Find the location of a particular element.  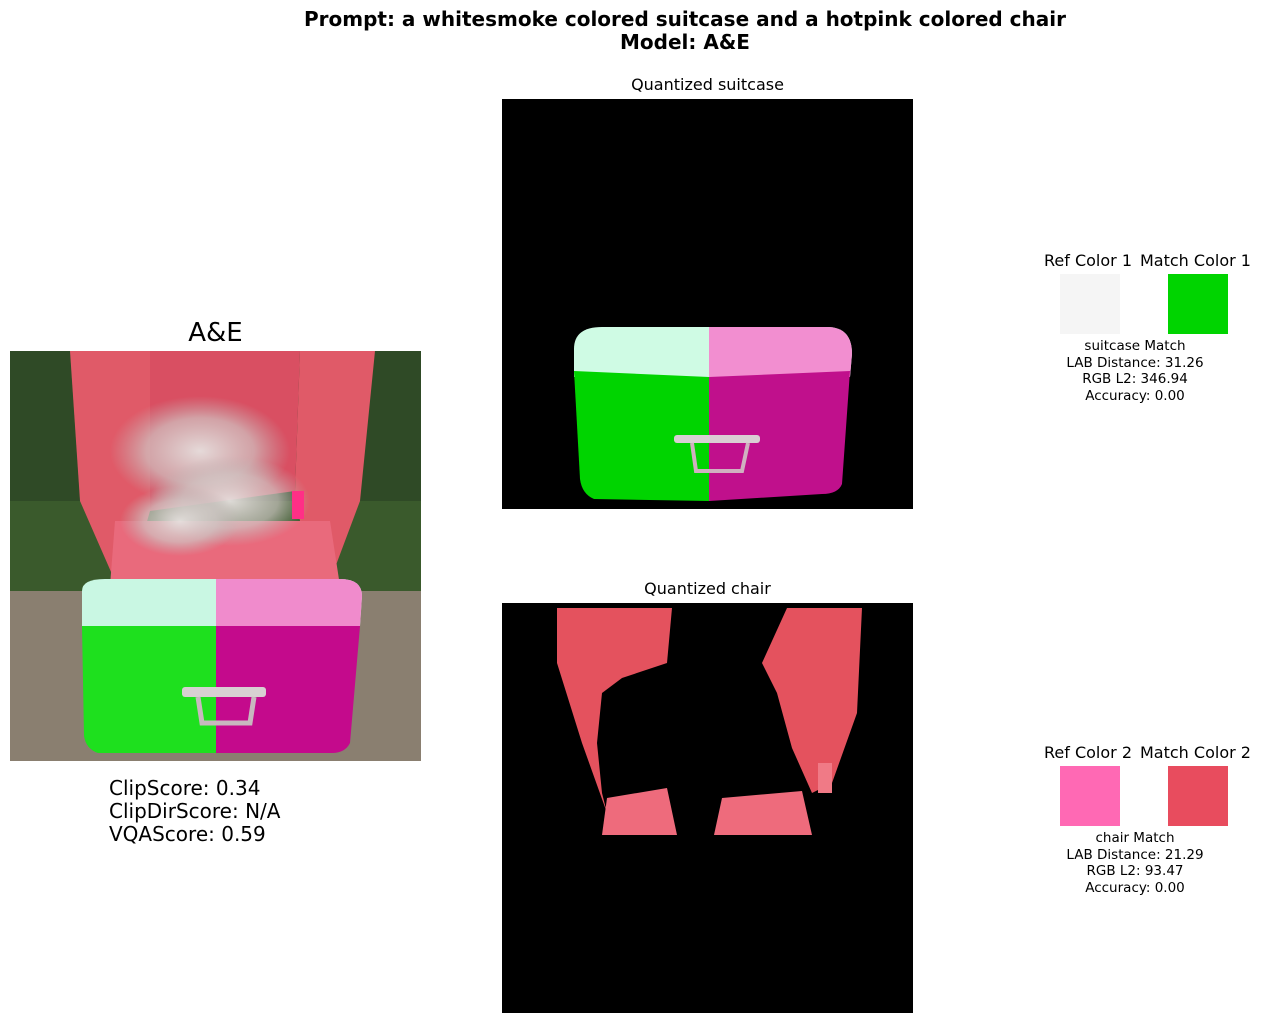

ref-color-2-swatch is located at coordinates (1090, 796).